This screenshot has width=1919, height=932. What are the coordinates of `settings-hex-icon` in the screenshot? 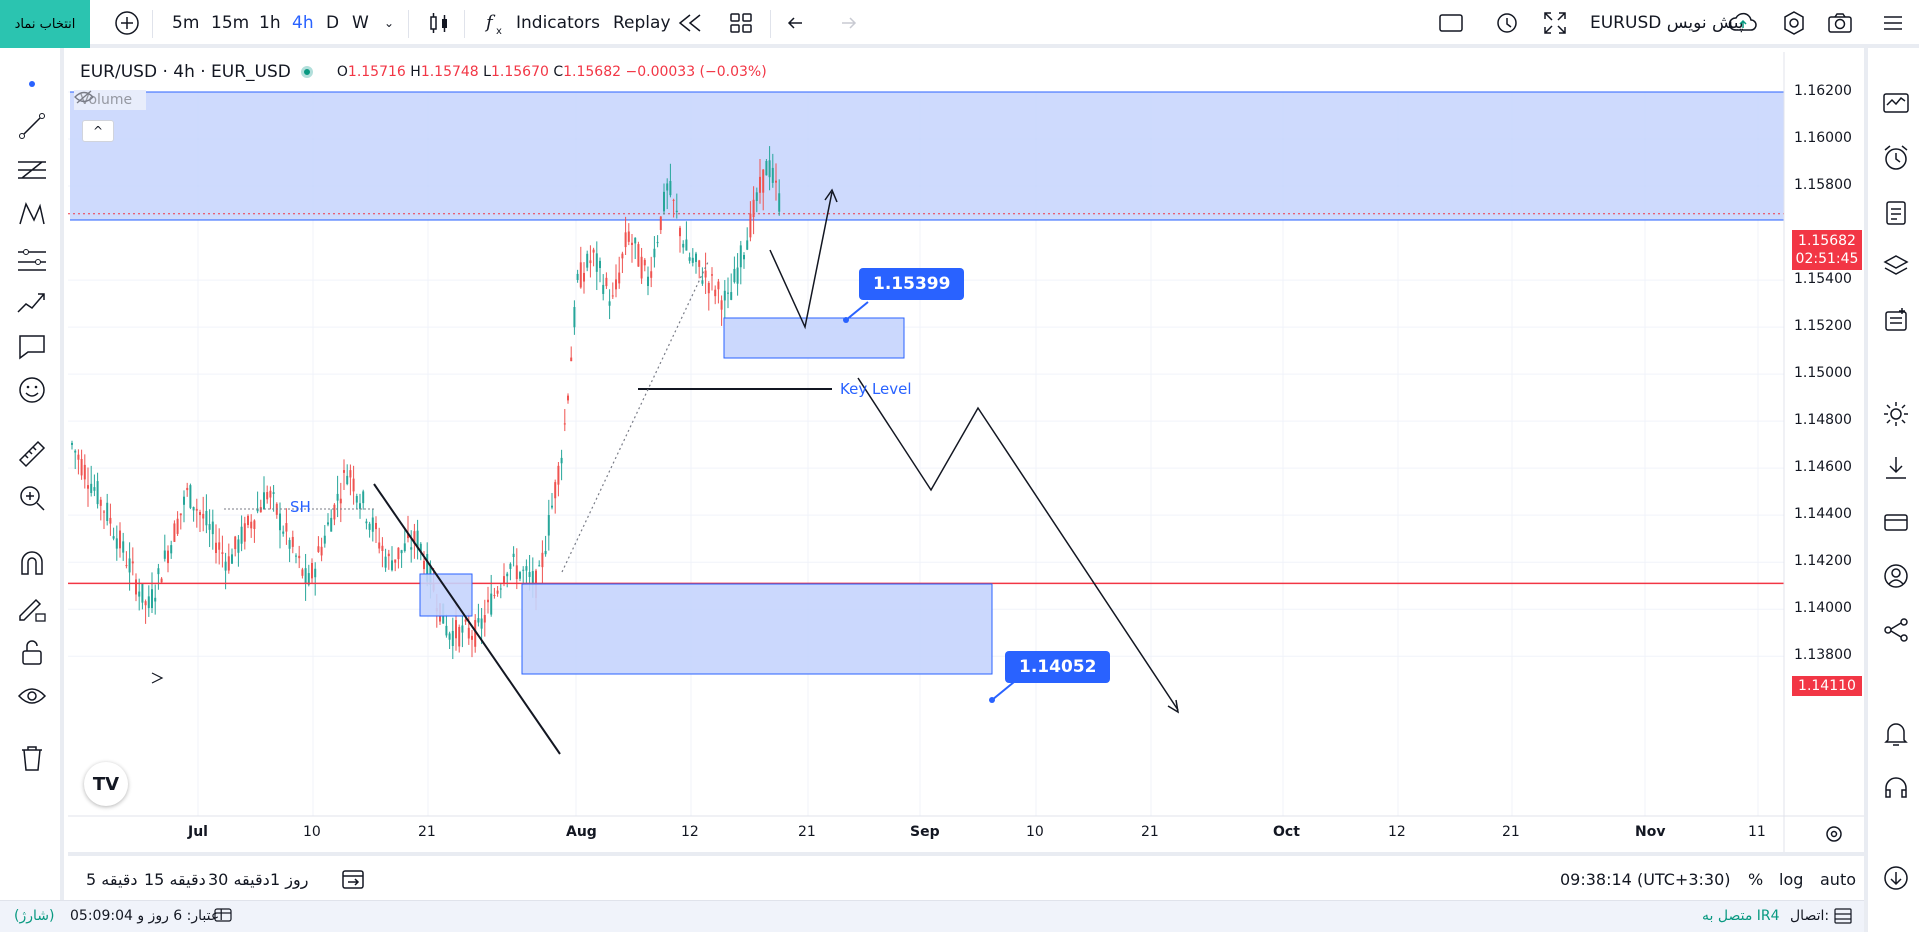 It's located at (1794, 23).